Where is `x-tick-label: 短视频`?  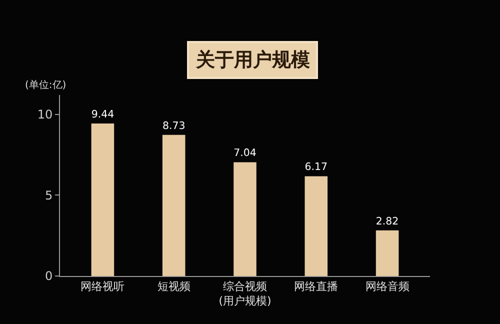
x-tick-label: 短视频 is located at coordinates (173, 287).